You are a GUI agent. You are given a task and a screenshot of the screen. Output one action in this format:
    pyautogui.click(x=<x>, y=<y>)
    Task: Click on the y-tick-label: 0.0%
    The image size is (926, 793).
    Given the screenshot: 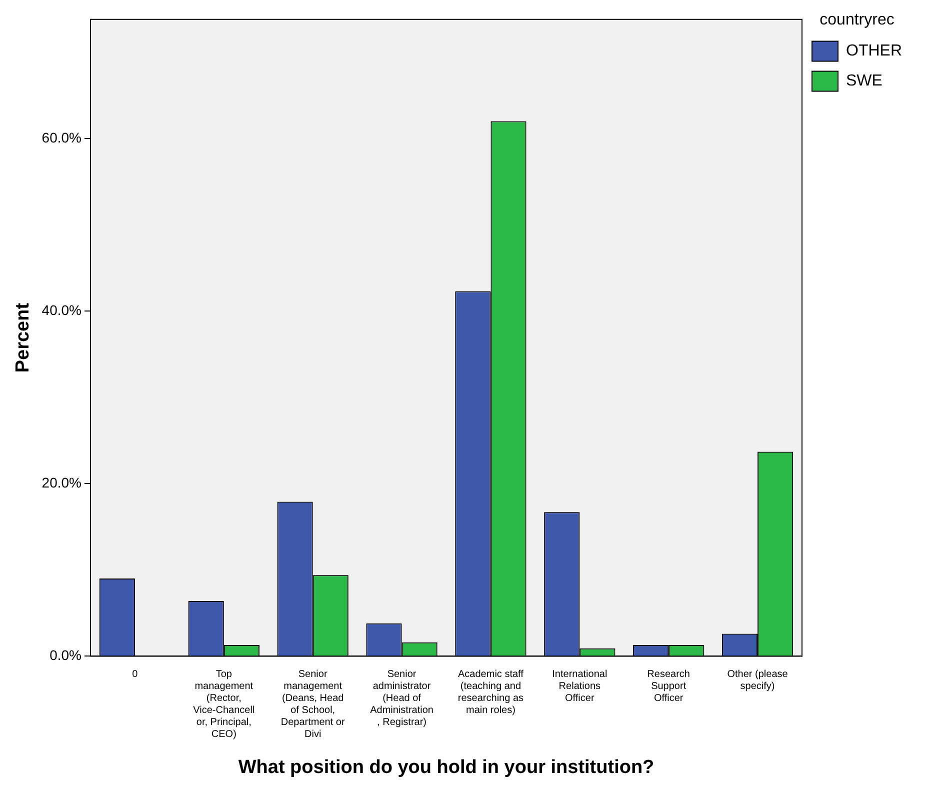 What is the action you would take?
    pyautogui.click(x=66, y=655)
    